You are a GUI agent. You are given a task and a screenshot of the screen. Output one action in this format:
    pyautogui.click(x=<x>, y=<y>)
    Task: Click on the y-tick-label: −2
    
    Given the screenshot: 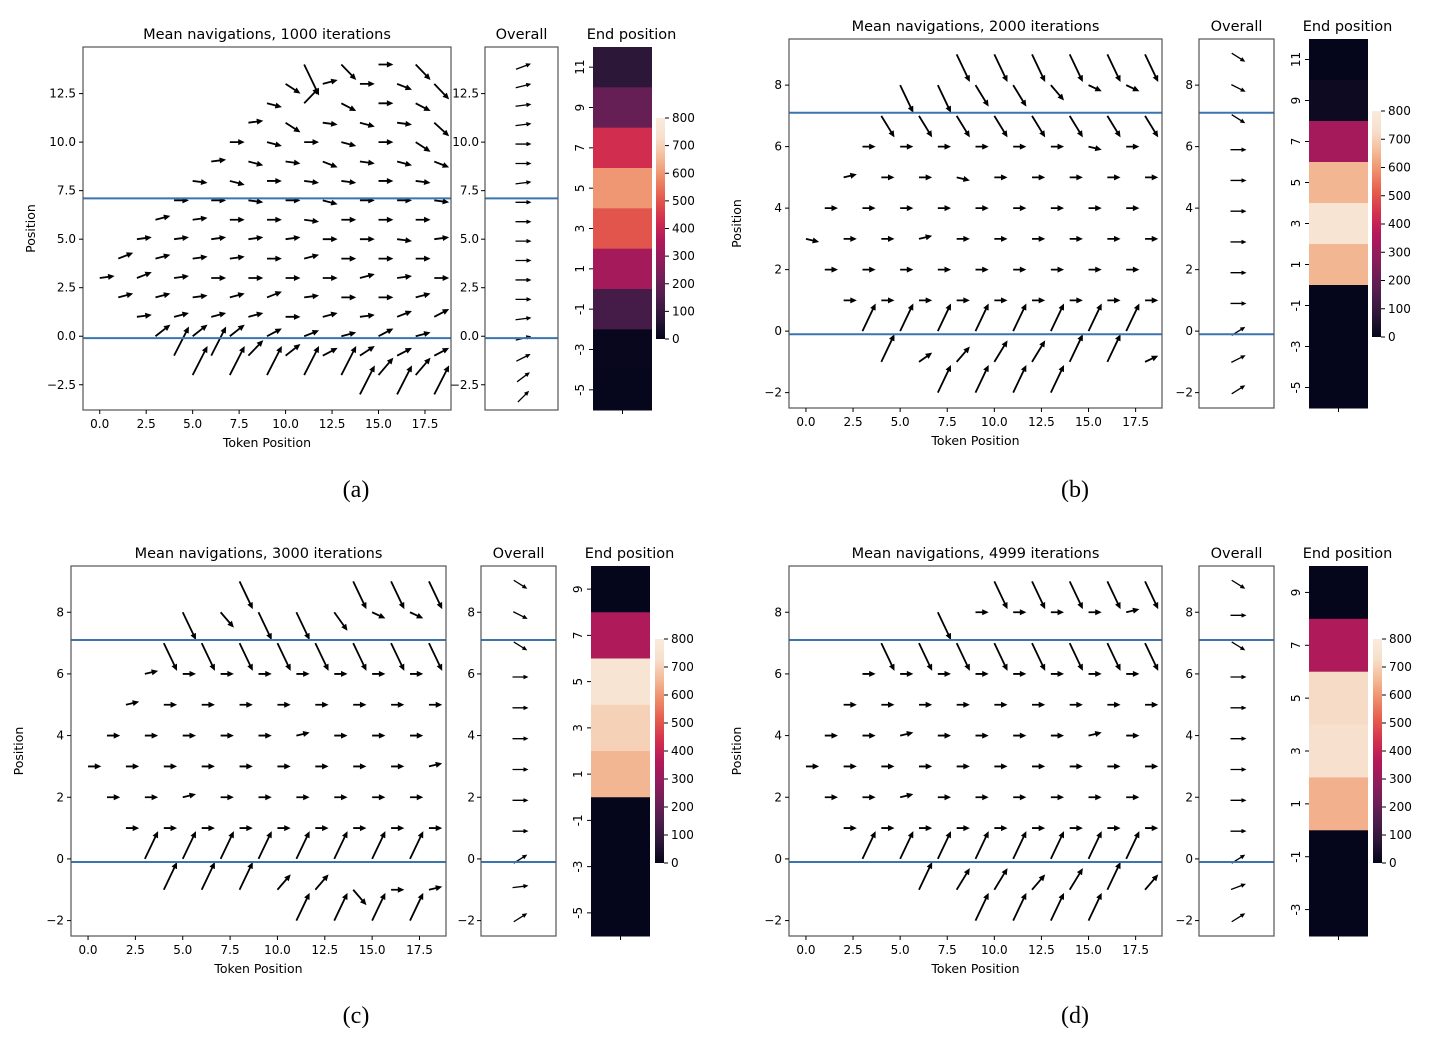 What is the action you would take?
    pyautogui.click(x=773, y=921)
    